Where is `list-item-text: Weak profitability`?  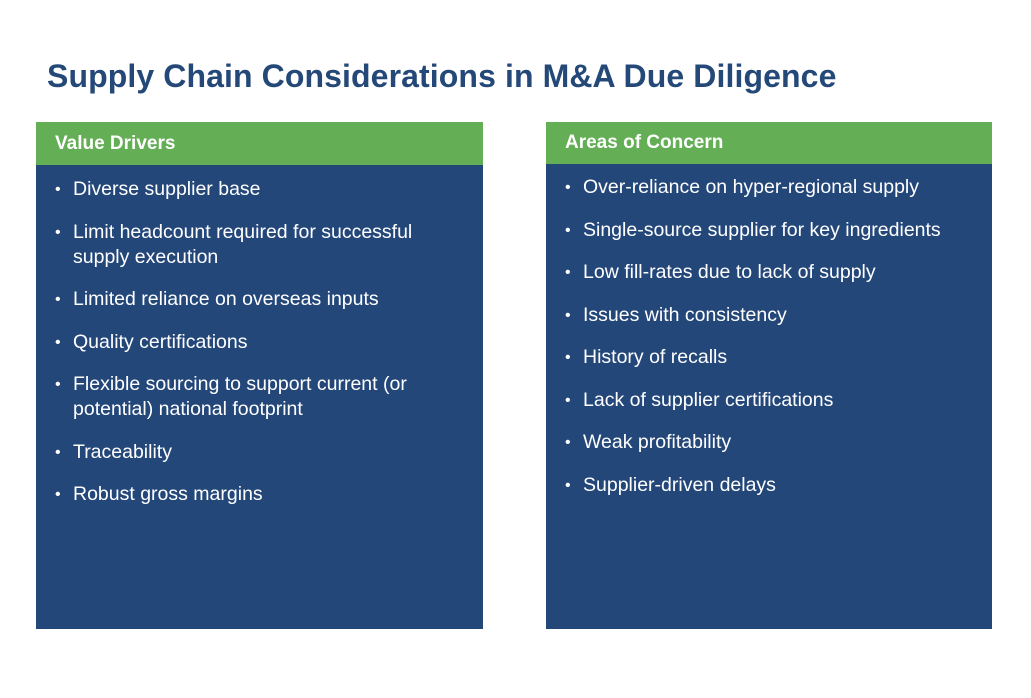
list-item-text: Weak profitability is located at coordinates (657, 442).